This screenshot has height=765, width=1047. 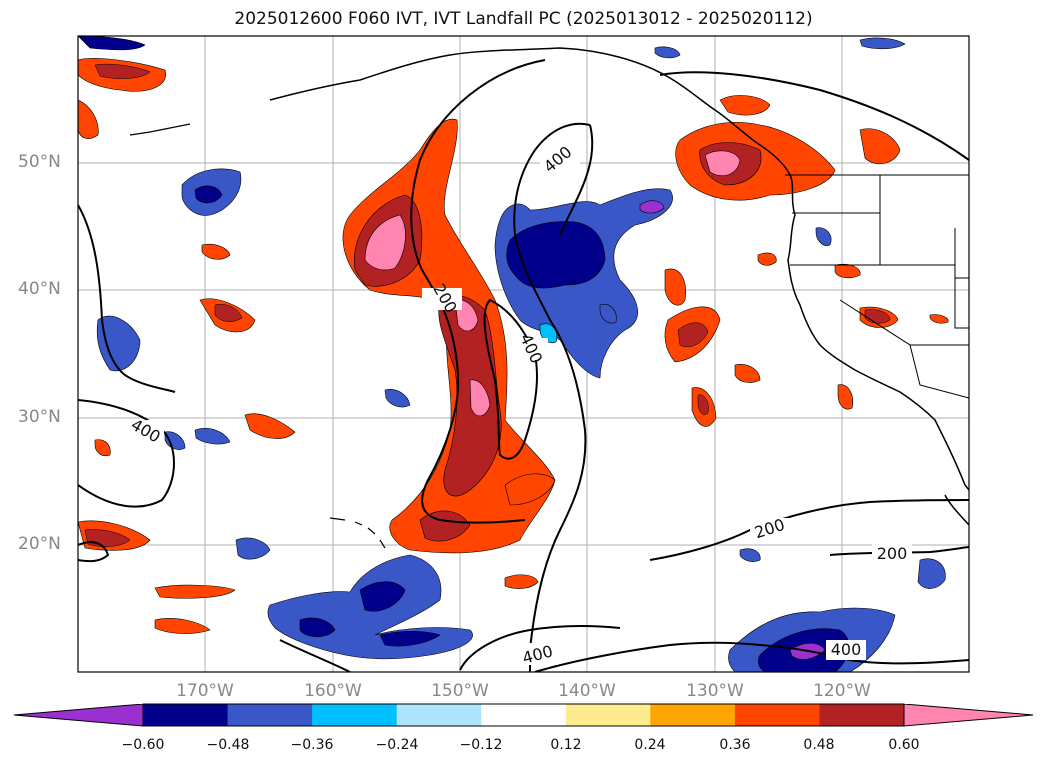 What do you see at coordinates (566, 745) in the screenshot?
I see `colorbar-tick-label: 0.12` at bounding box center [566, 745].